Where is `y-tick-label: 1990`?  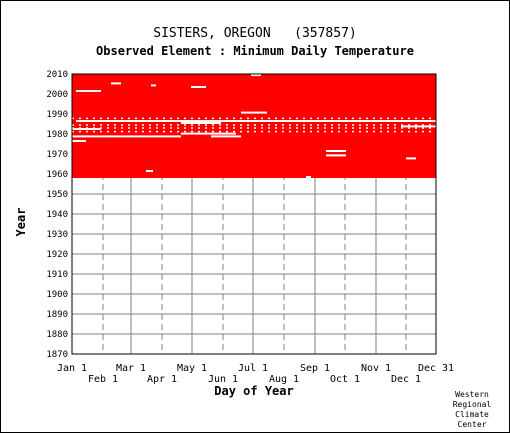 y-tick-label: 1990 is located at coordinates (57, 115).